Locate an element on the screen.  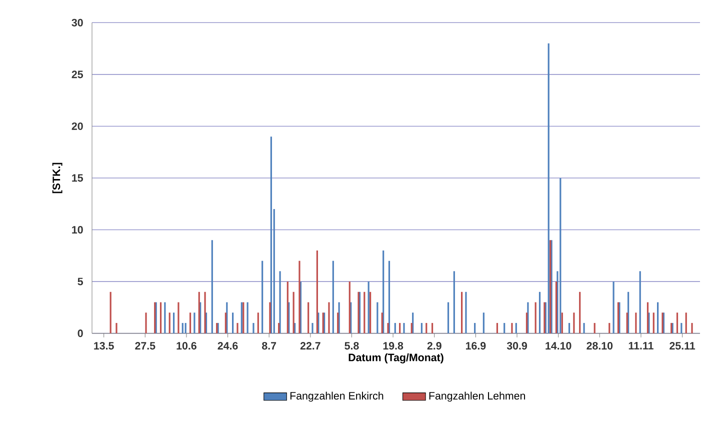
y-tick-label: 10 is located at coordinates (77, 230).